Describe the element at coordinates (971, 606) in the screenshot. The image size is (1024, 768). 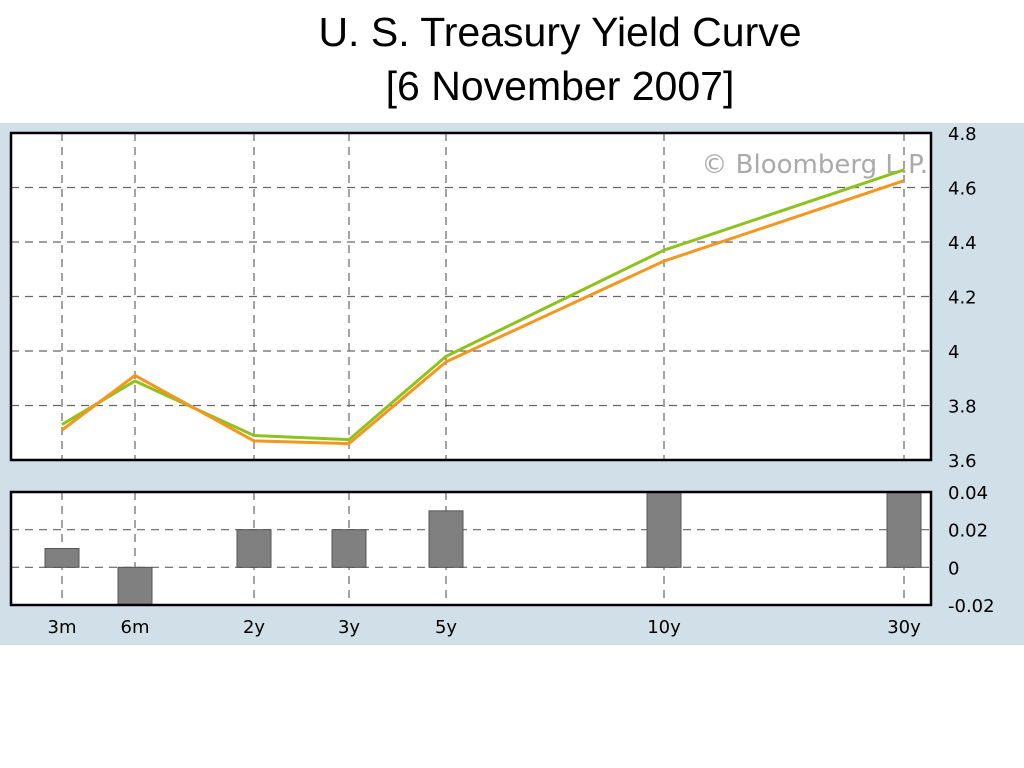
I see `y-tick-label: -0.02` at that location.